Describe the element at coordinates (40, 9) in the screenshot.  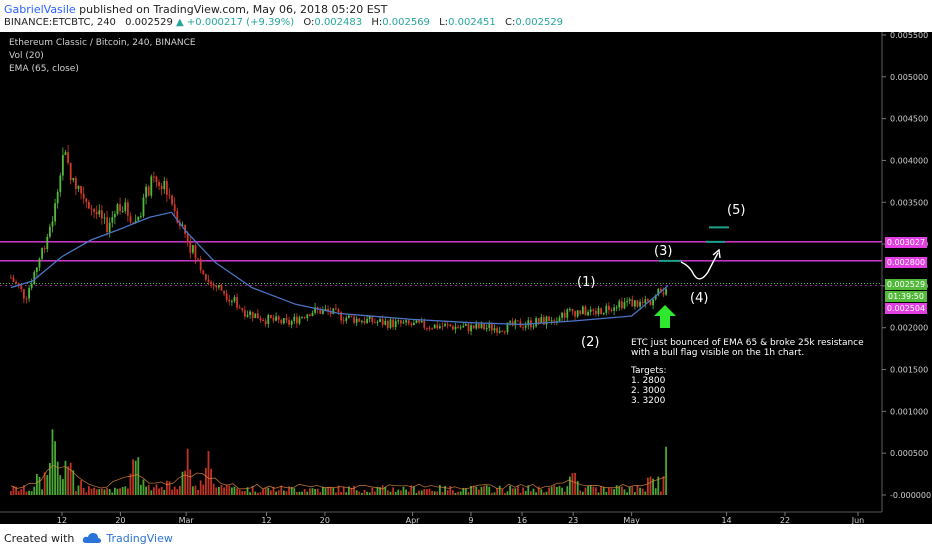
I see `author-link: GabrielVasile` at that location.